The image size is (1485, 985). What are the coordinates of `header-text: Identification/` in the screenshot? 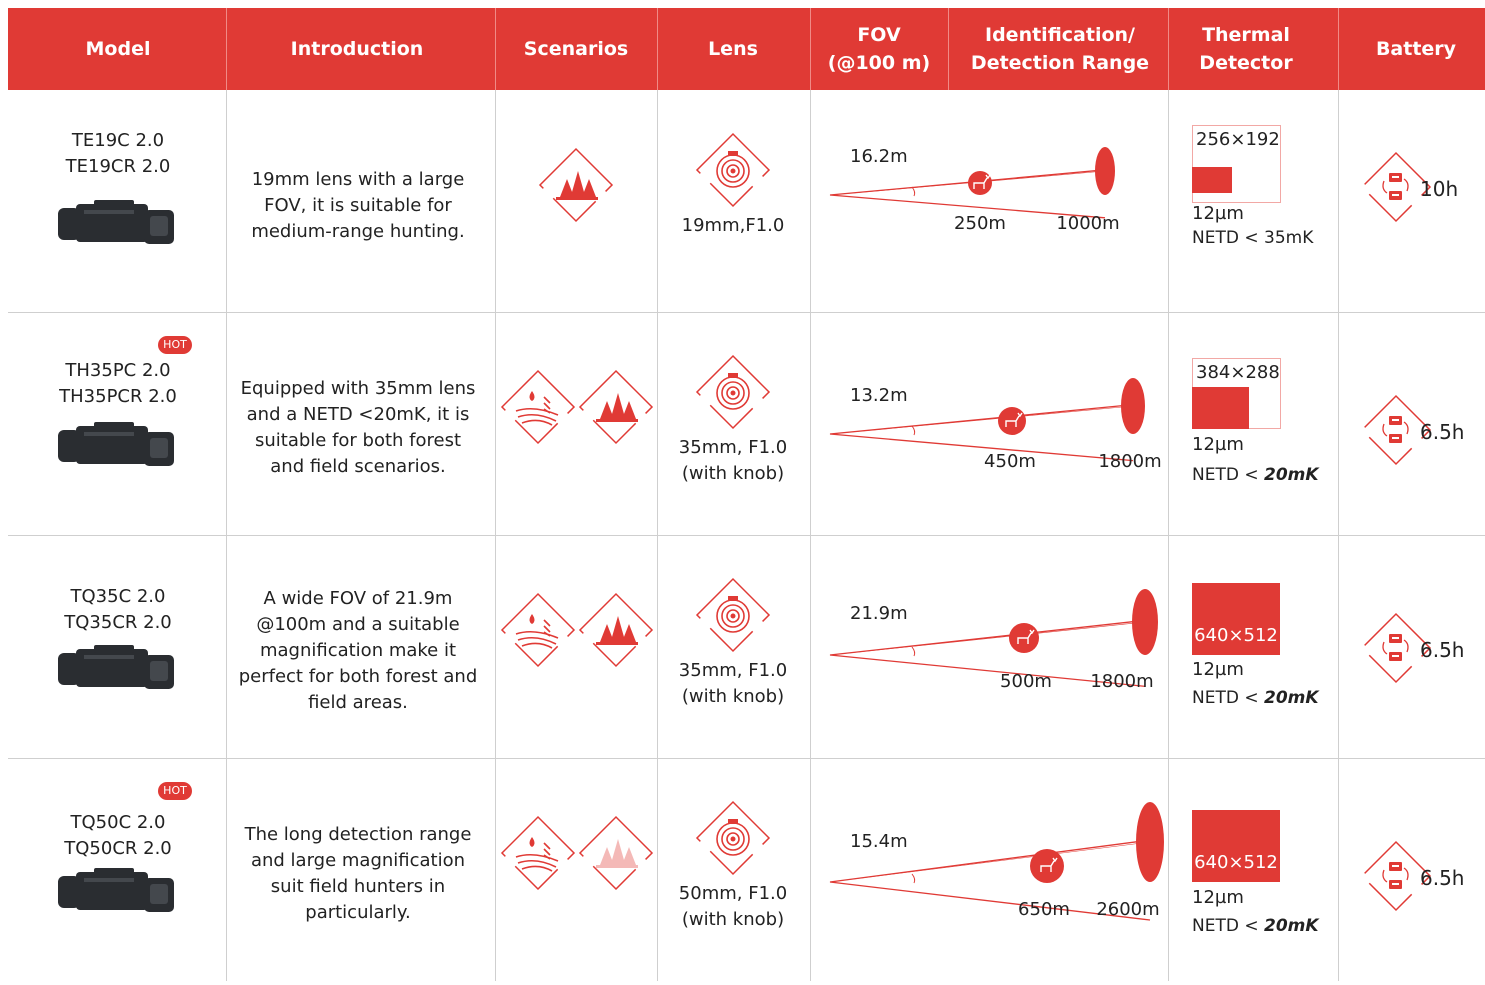 It's located at (1060, 35).